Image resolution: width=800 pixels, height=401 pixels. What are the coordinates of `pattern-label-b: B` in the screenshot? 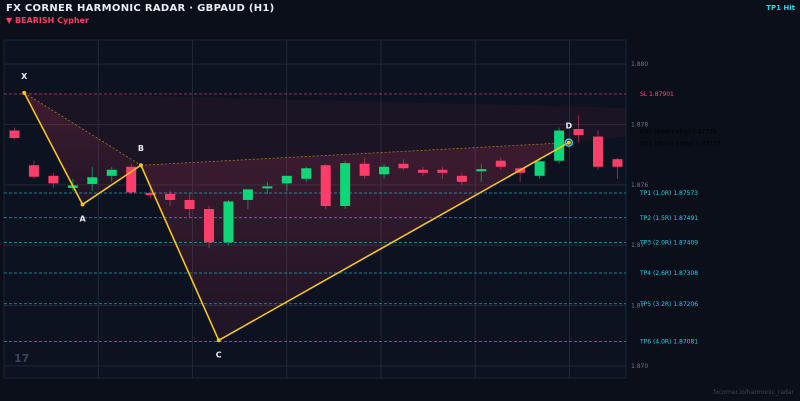 It's located at (141, 148).